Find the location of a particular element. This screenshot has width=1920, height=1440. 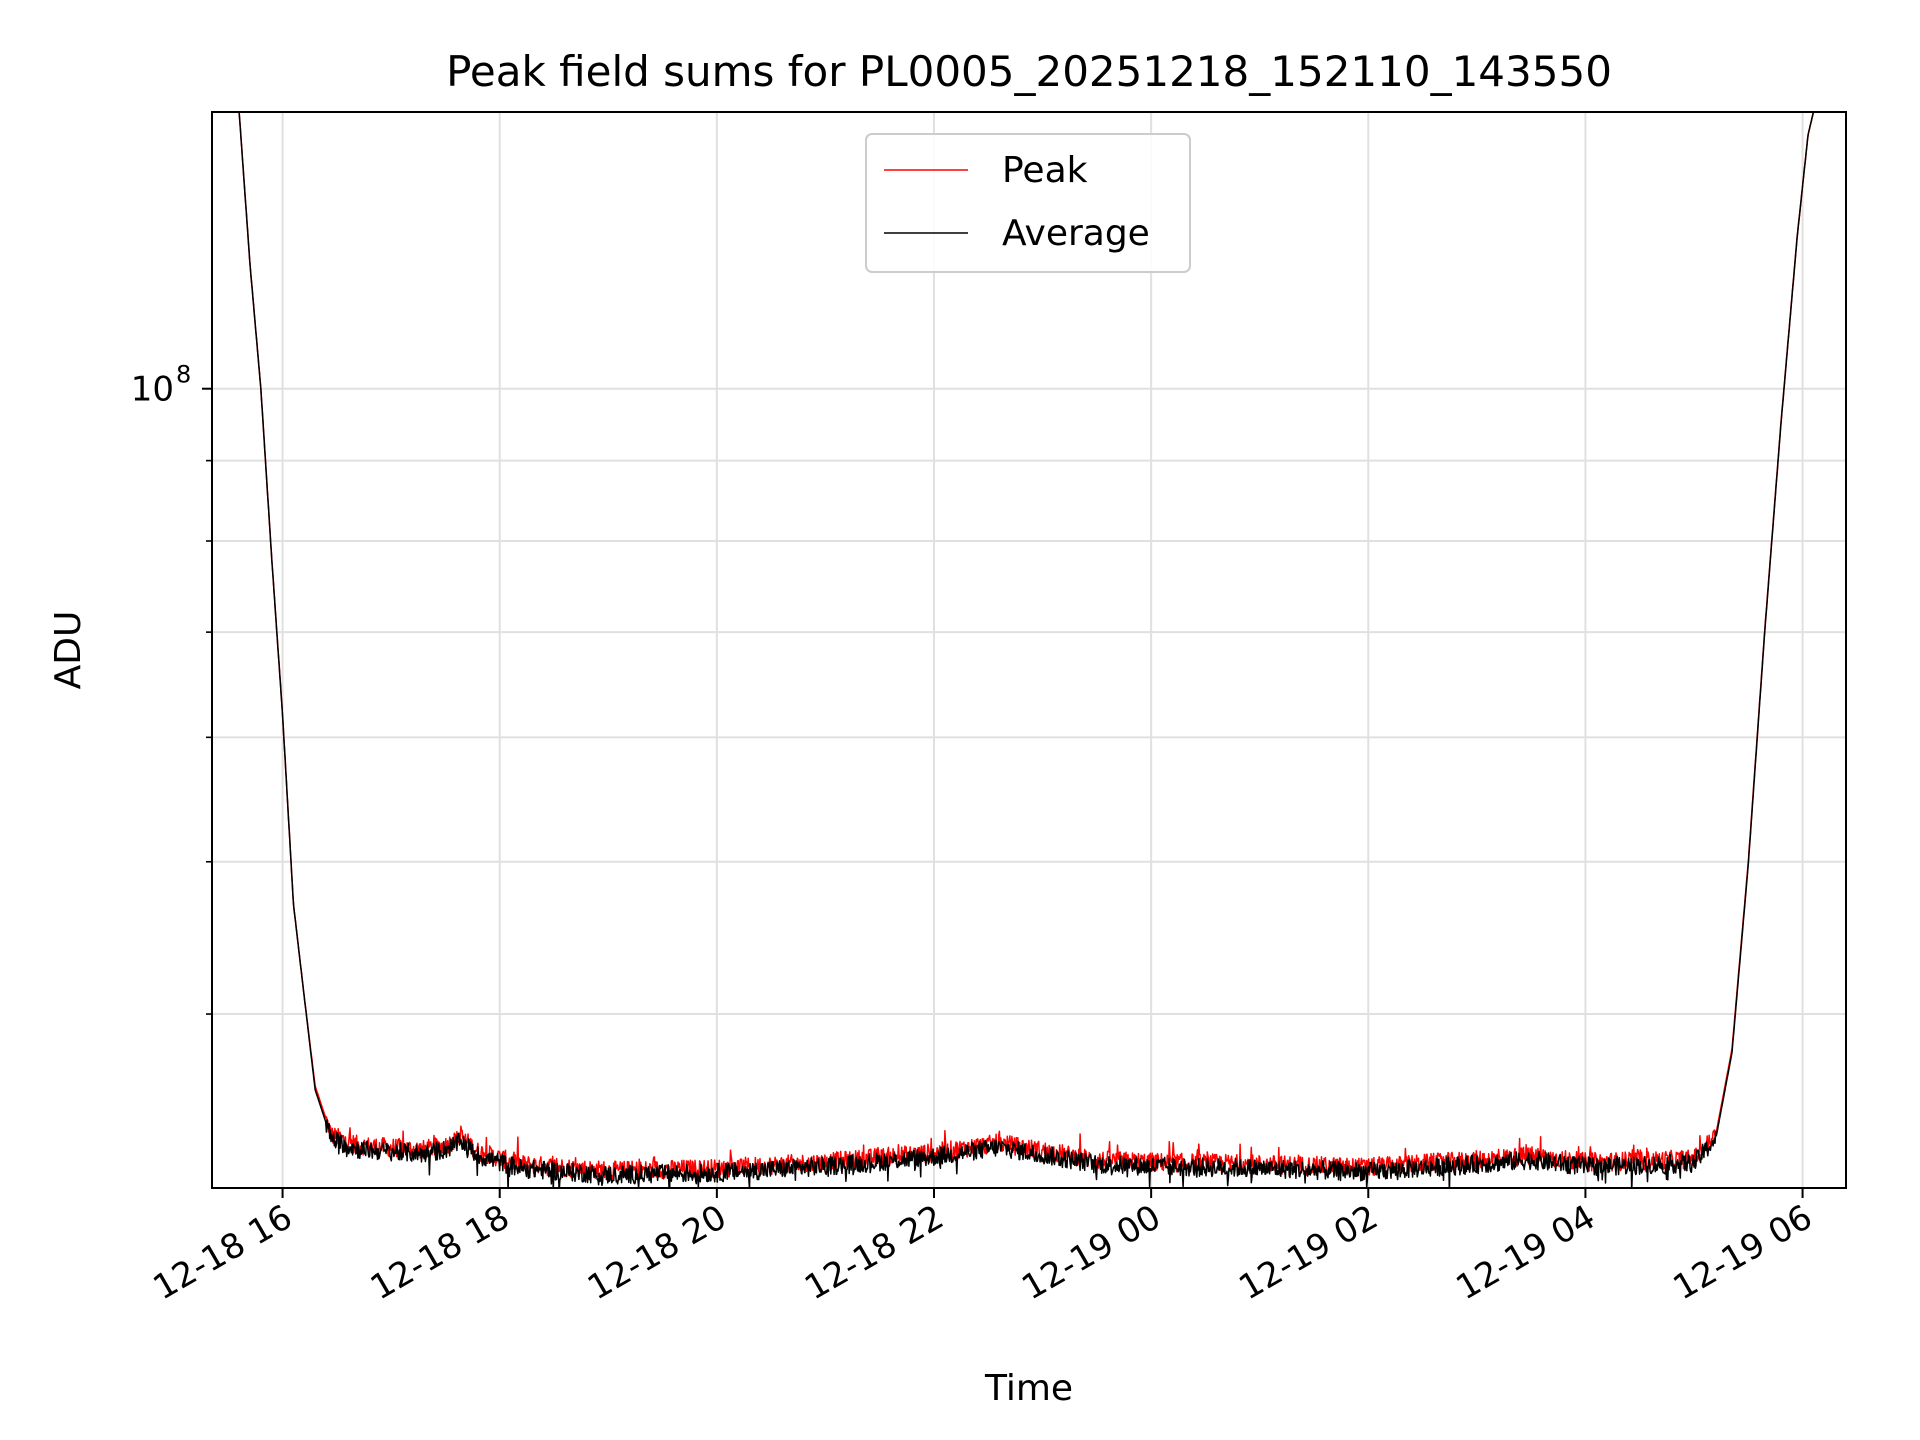

legend-peak-label: Peak is located at coordinates (1045, 170).